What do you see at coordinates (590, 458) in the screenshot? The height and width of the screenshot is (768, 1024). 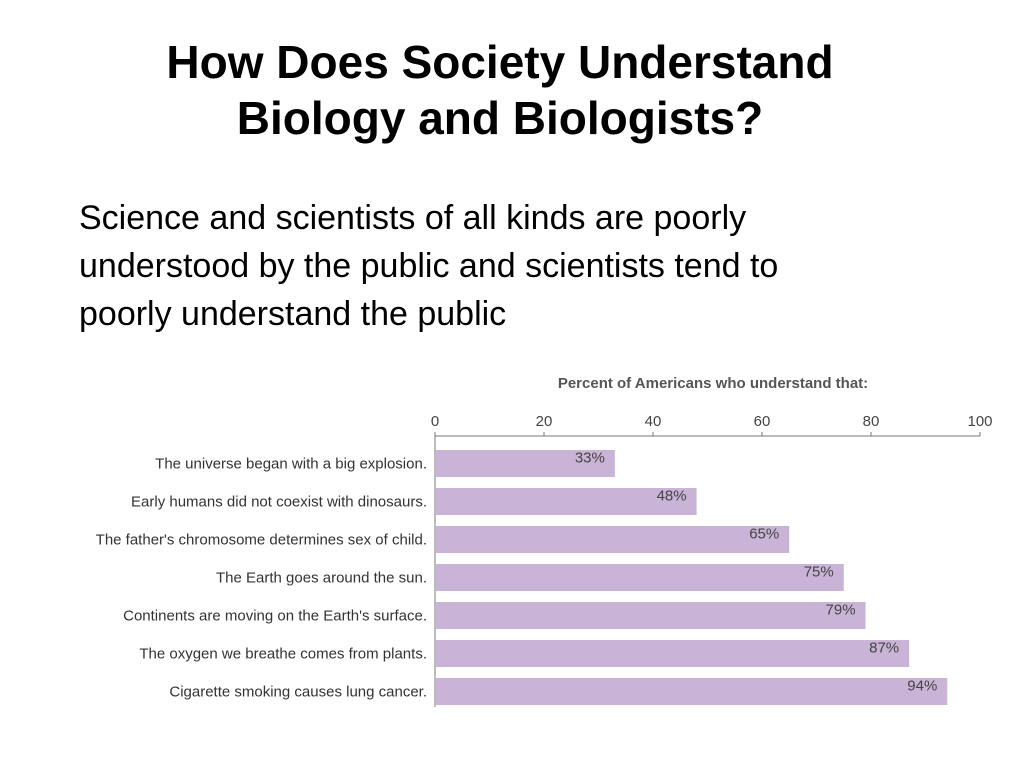 I see `data-label: 33%` at bounding box center [590, 458].